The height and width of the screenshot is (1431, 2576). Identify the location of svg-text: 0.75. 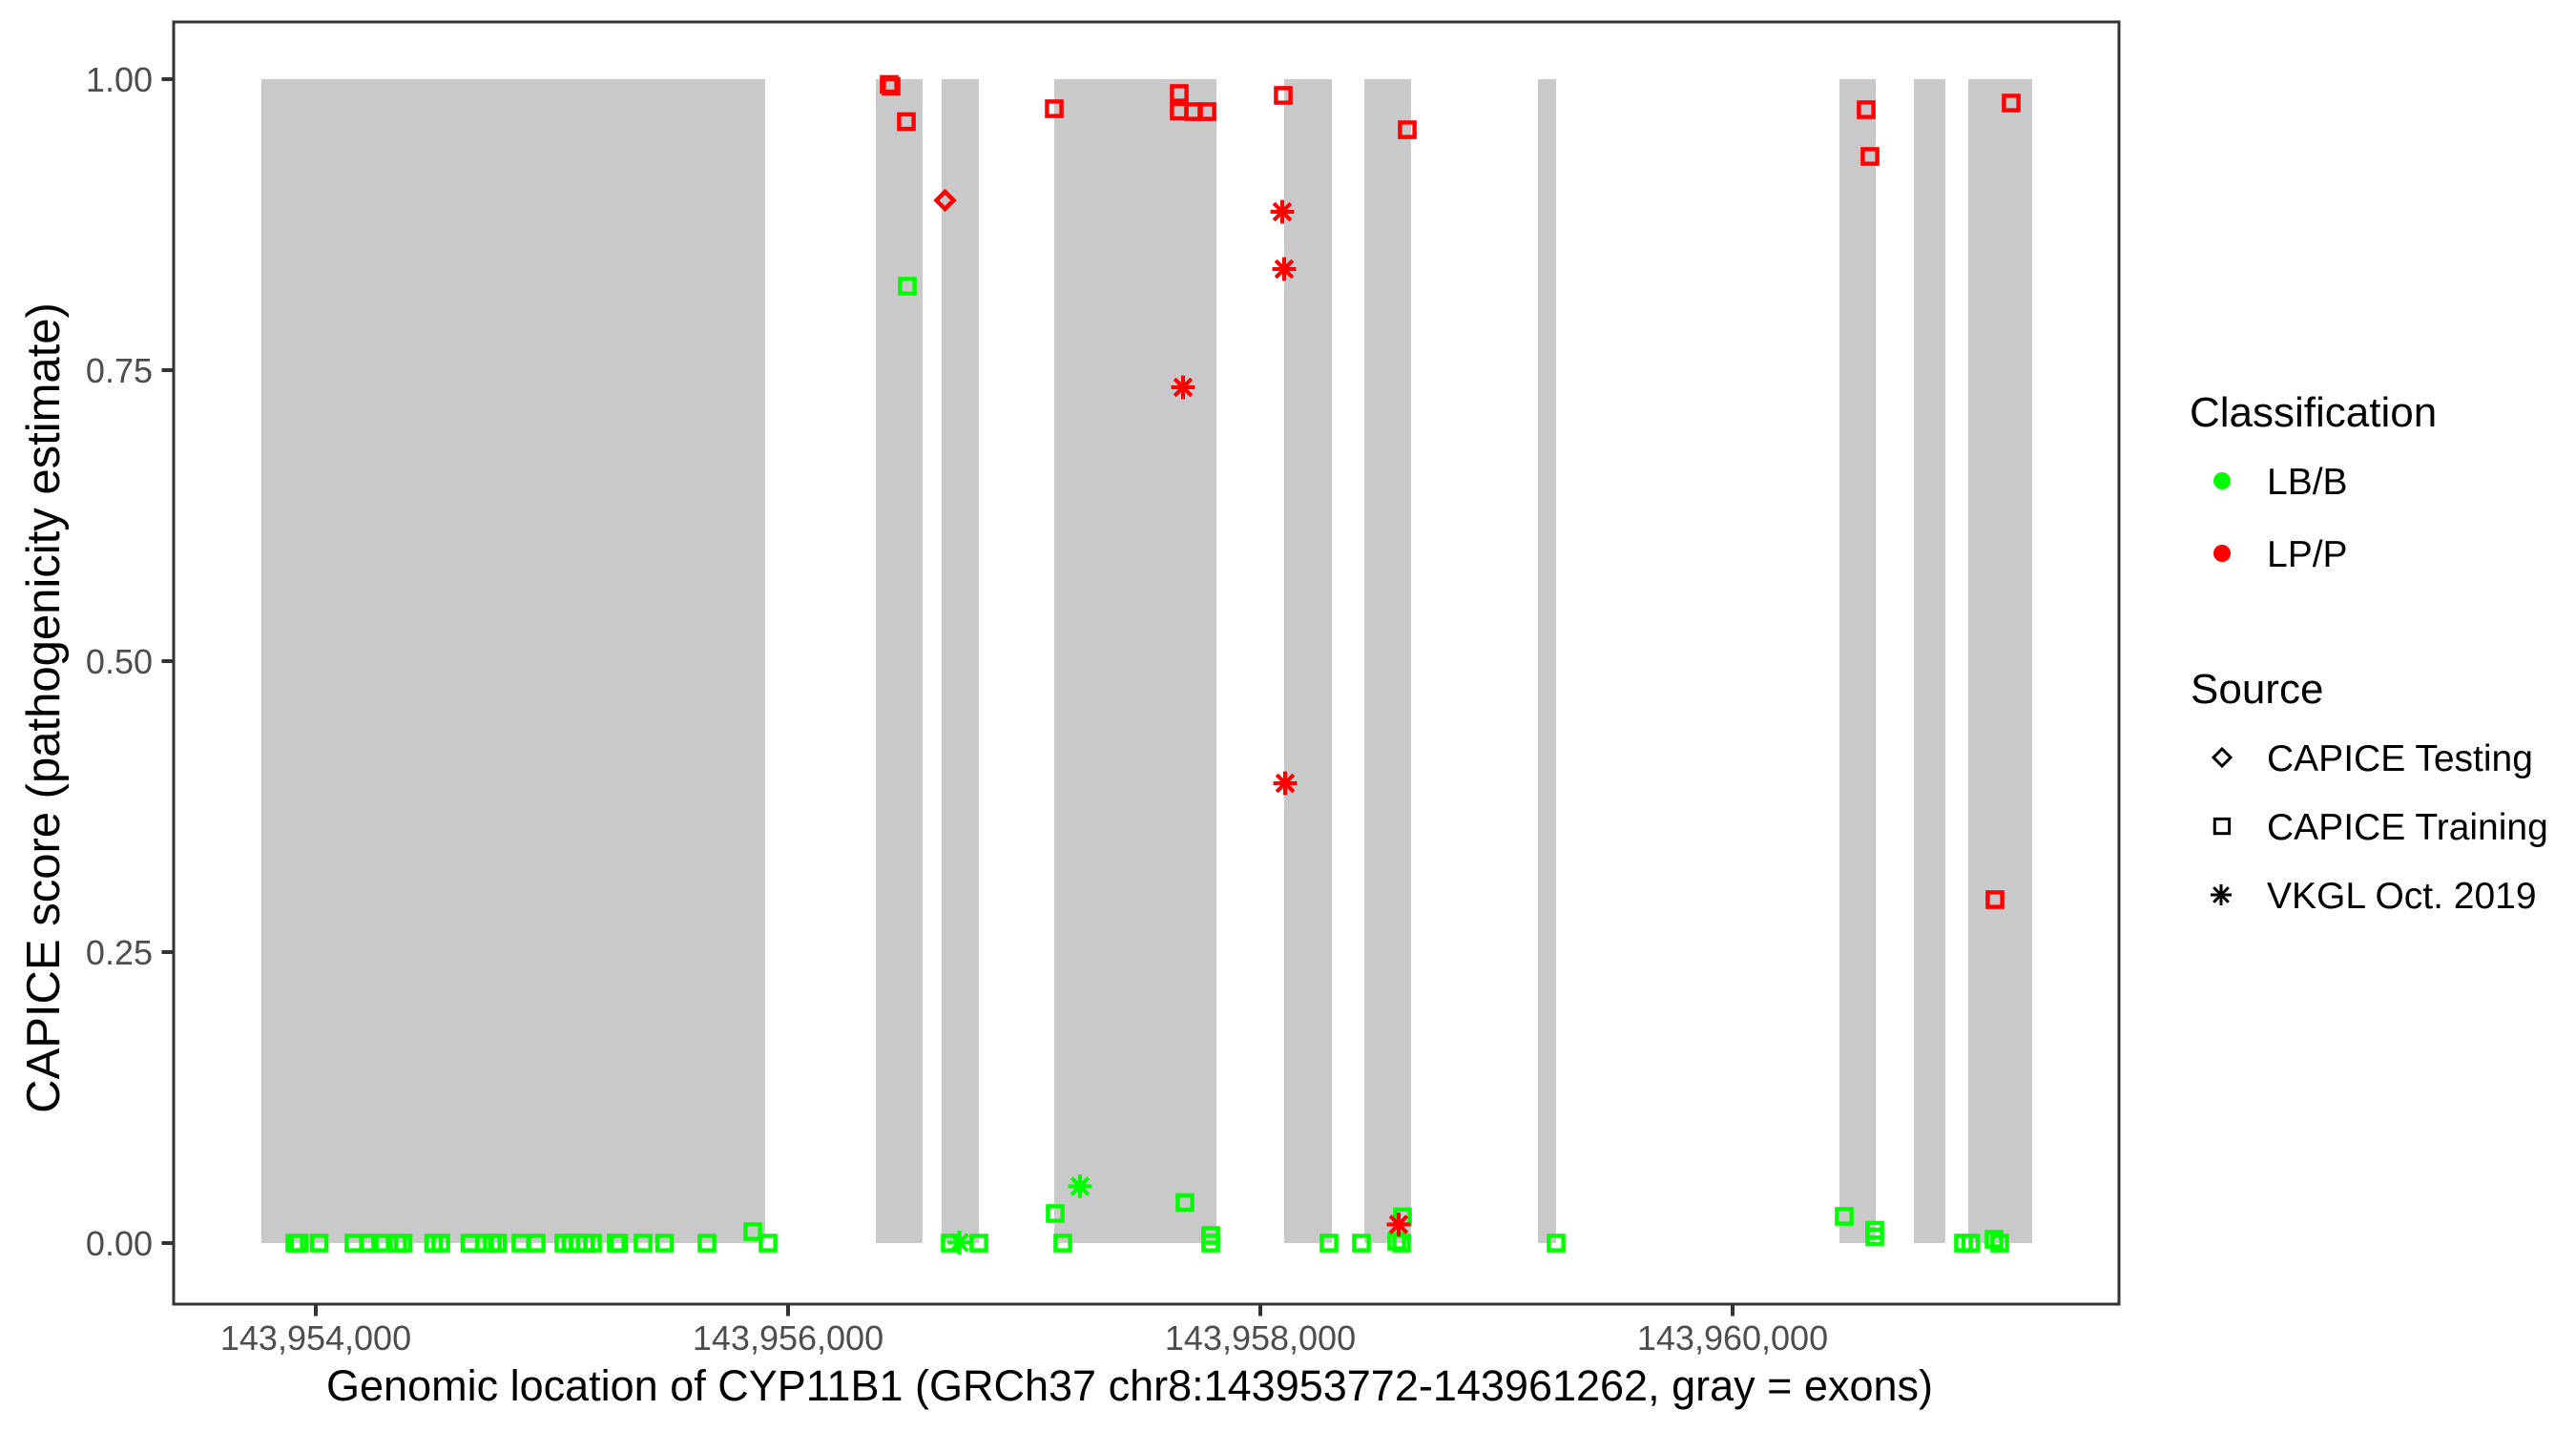
(119, 370).